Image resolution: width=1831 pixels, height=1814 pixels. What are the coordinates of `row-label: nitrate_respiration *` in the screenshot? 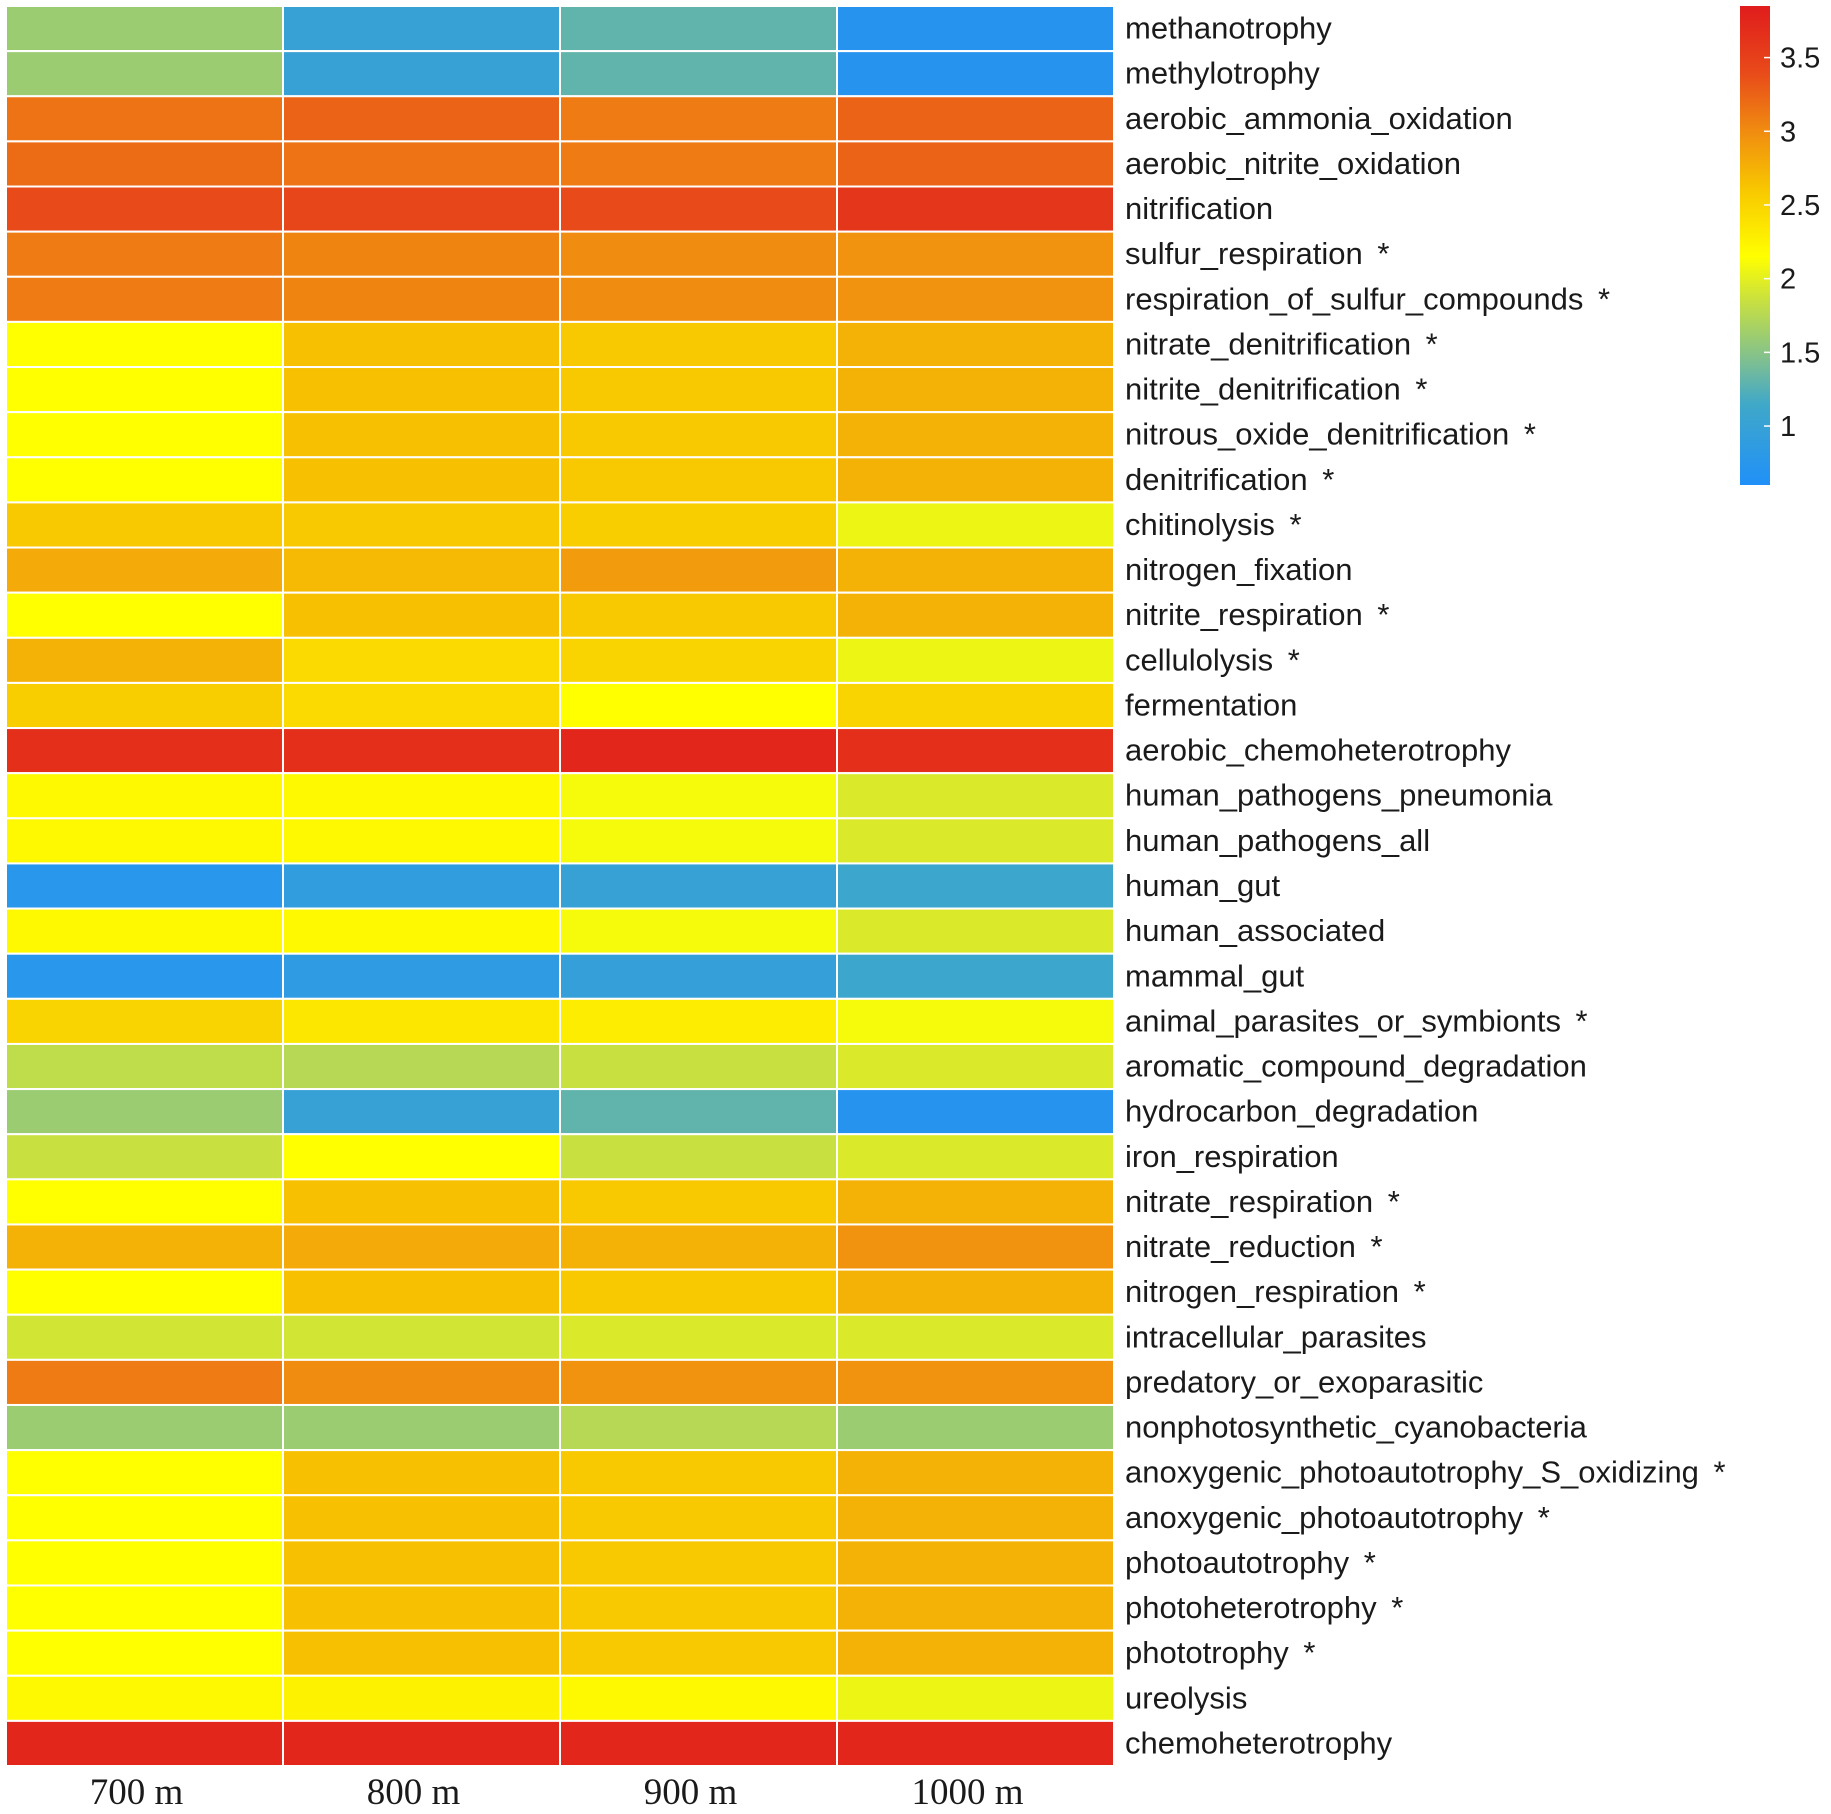 It's located at (1262, 1201).